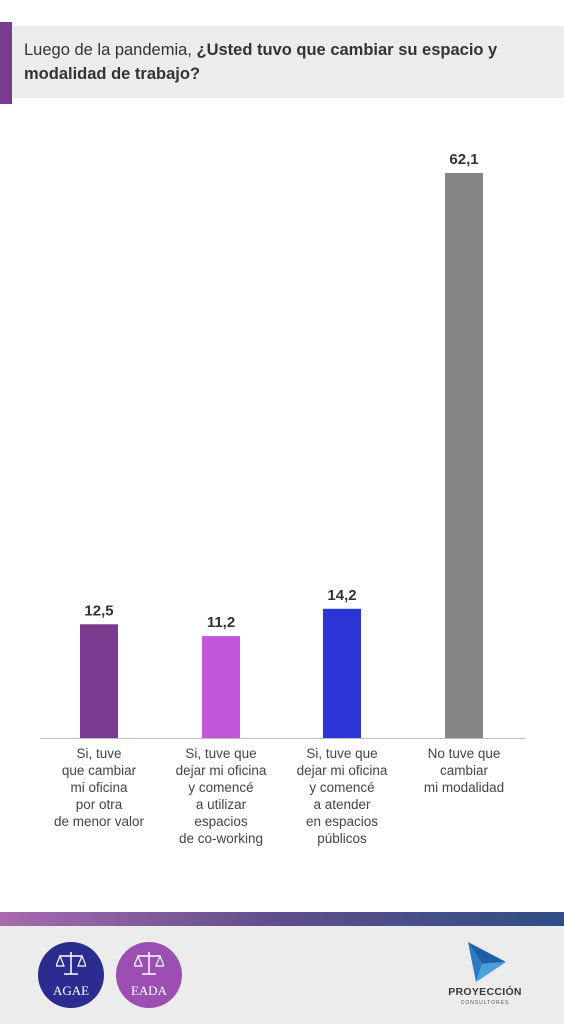 The image size is (564, 1024). Describe the element at coordinates (464, 770) in the screenshot. I see `category-label: No tuve que cambiar mi modalidad` at that location.